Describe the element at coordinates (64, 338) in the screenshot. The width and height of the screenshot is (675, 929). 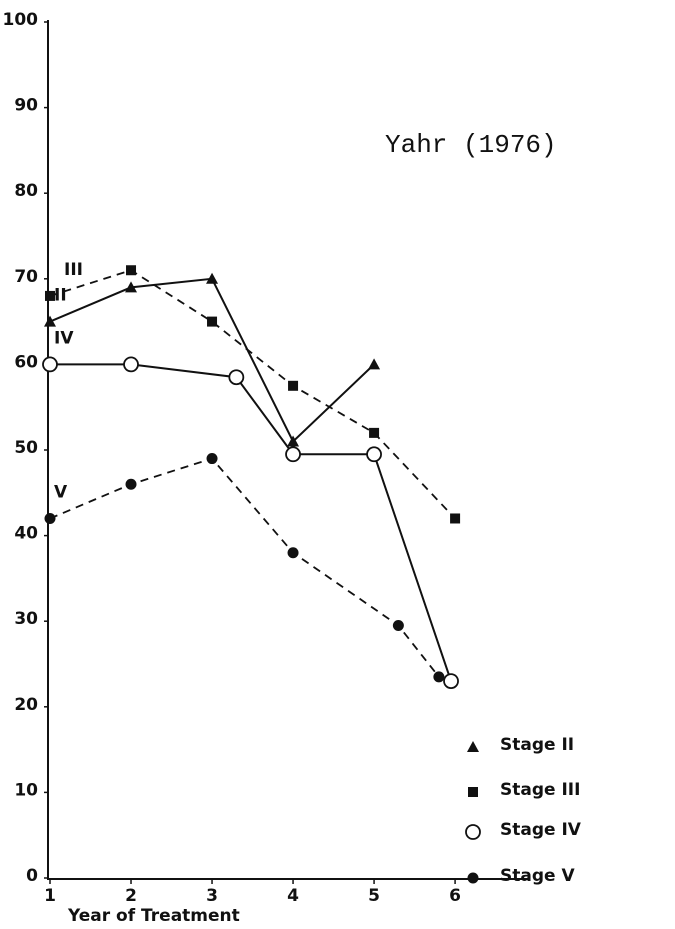
I see `series-label: IV` at that location.